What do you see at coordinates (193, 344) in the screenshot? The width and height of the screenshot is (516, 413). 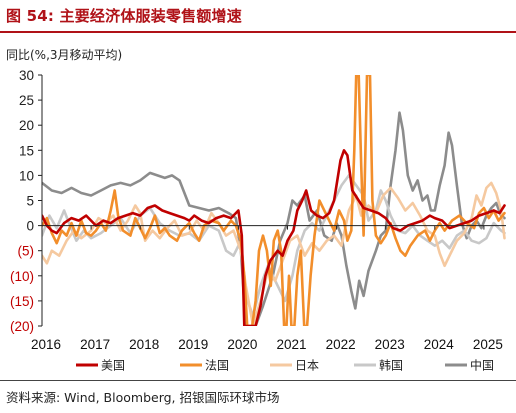 I see `x-tick-label: 2019` at bounding box center [193, 344].